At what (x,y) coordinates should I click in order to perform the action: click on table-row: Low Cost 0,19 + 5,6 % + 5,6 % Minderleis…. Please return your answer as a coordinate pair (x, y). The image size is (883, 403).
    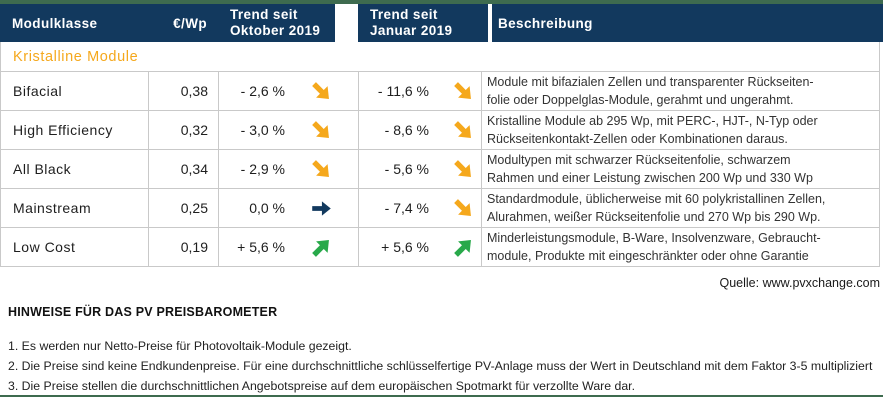
    Looking at the image, I should click on (440, 247).